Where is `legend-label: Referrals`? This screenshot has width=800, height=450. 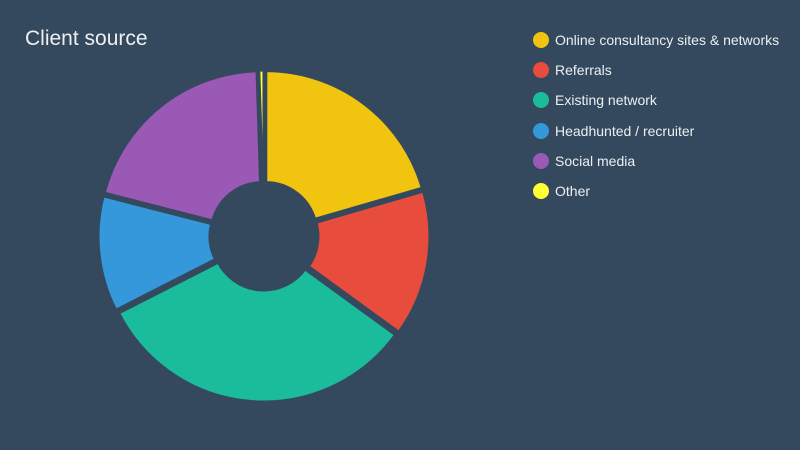
legend-label: Referrals is located at coordinates (583, 70).